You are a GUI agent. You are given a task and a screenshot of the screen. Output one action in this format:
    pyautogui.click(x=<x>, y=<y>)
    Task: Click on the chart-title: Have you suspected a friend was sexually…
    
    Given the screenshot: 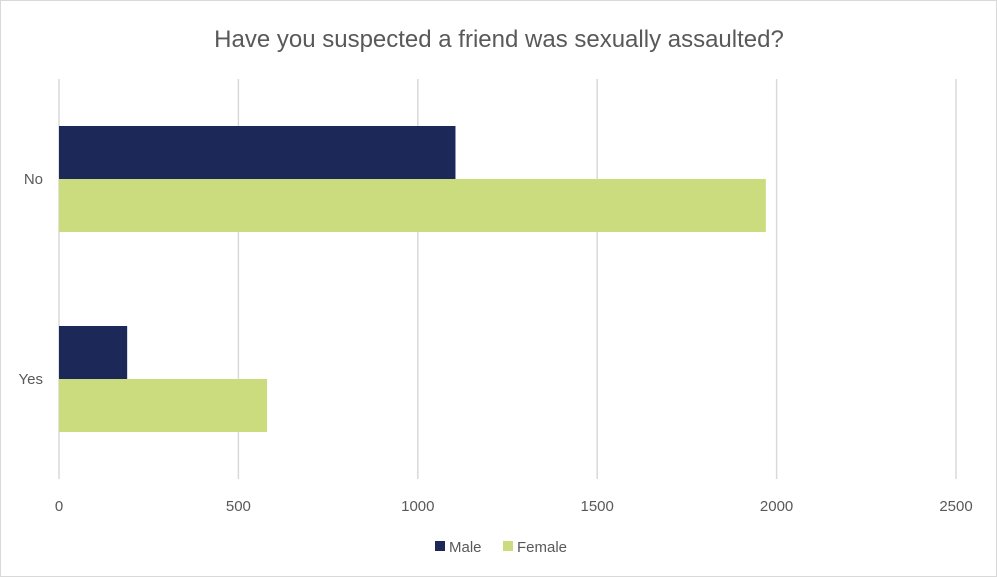 What is the action you would take?
    pyautogui.click(x=499, y=39)
    